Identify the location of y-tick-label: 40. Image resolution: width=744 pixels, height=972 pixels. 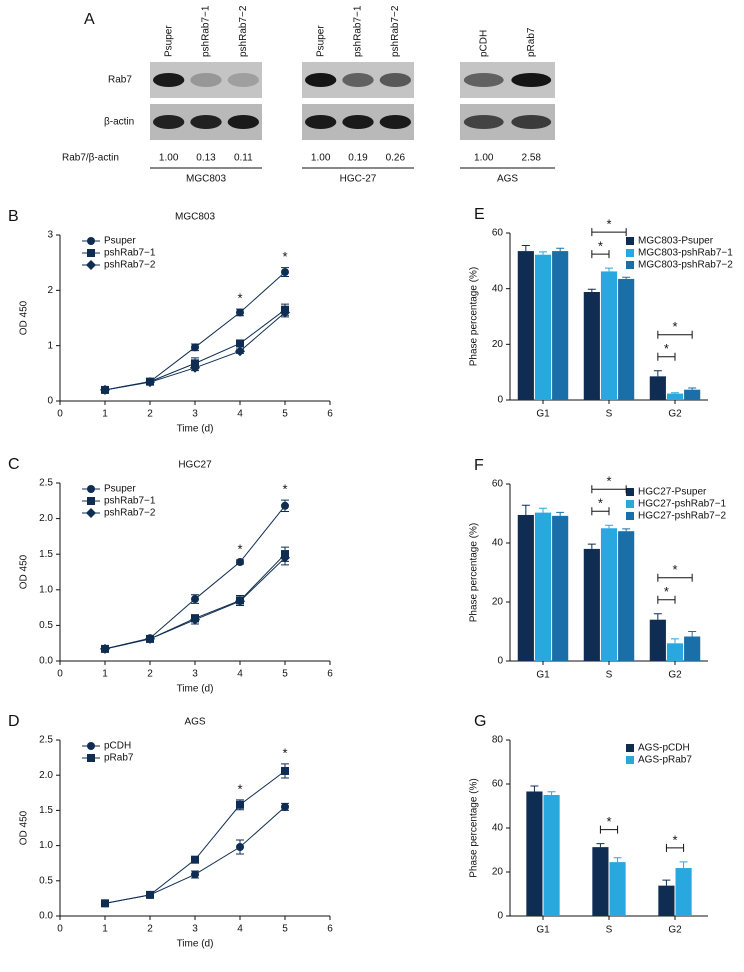
(498, 543).